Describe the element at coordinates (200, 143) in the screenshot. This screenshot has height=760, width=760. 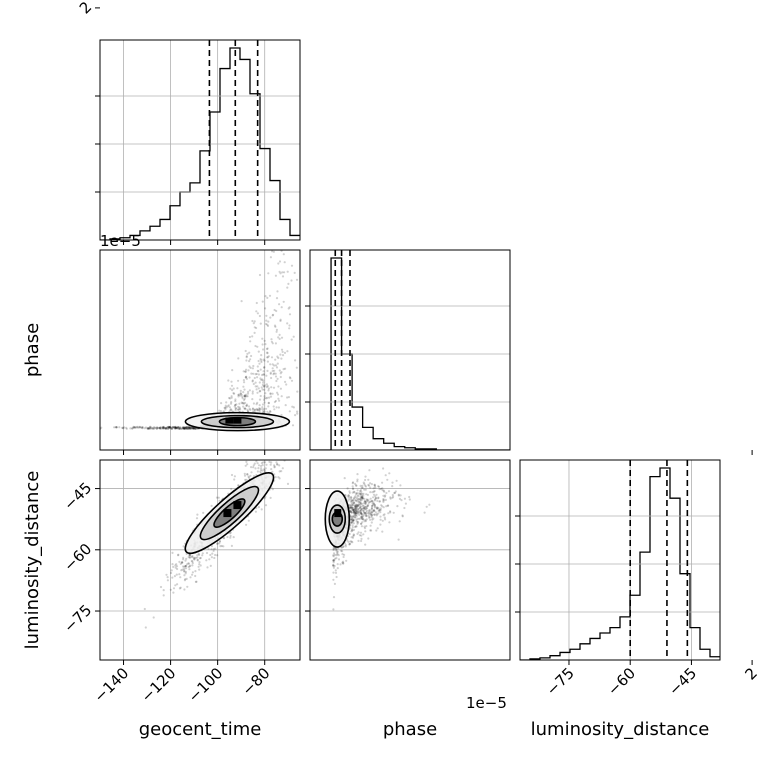
I see `histogram-geocent_time` at that location.